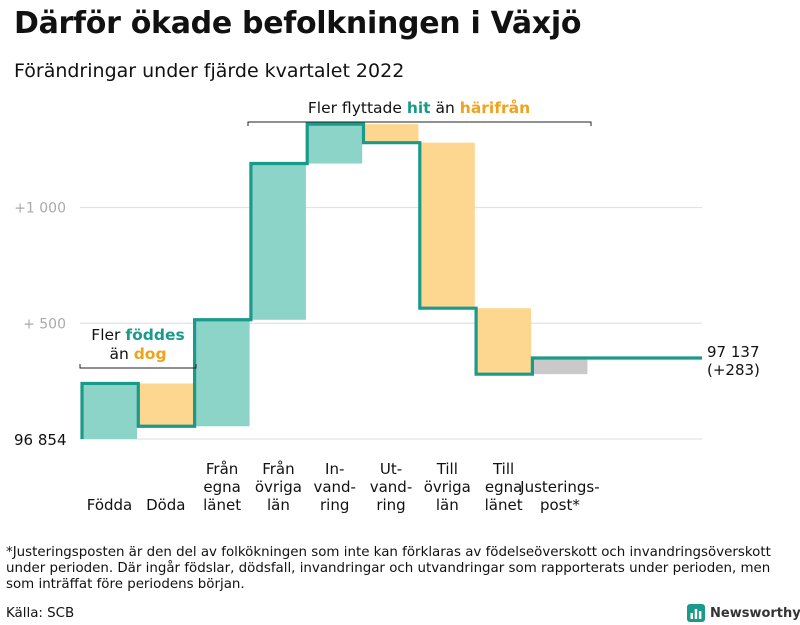  What do you see at coordinates (40, 440) in the screenshot?
I see `start-value-label: 96 854` at bounding box center [40, 440].